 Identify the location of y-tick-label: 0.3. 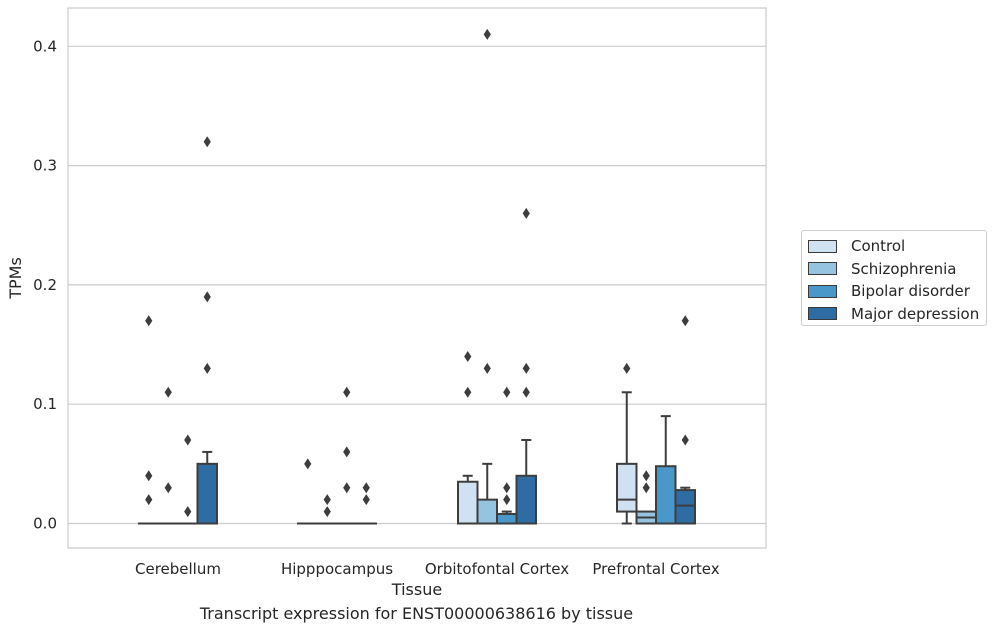
(45, 166).